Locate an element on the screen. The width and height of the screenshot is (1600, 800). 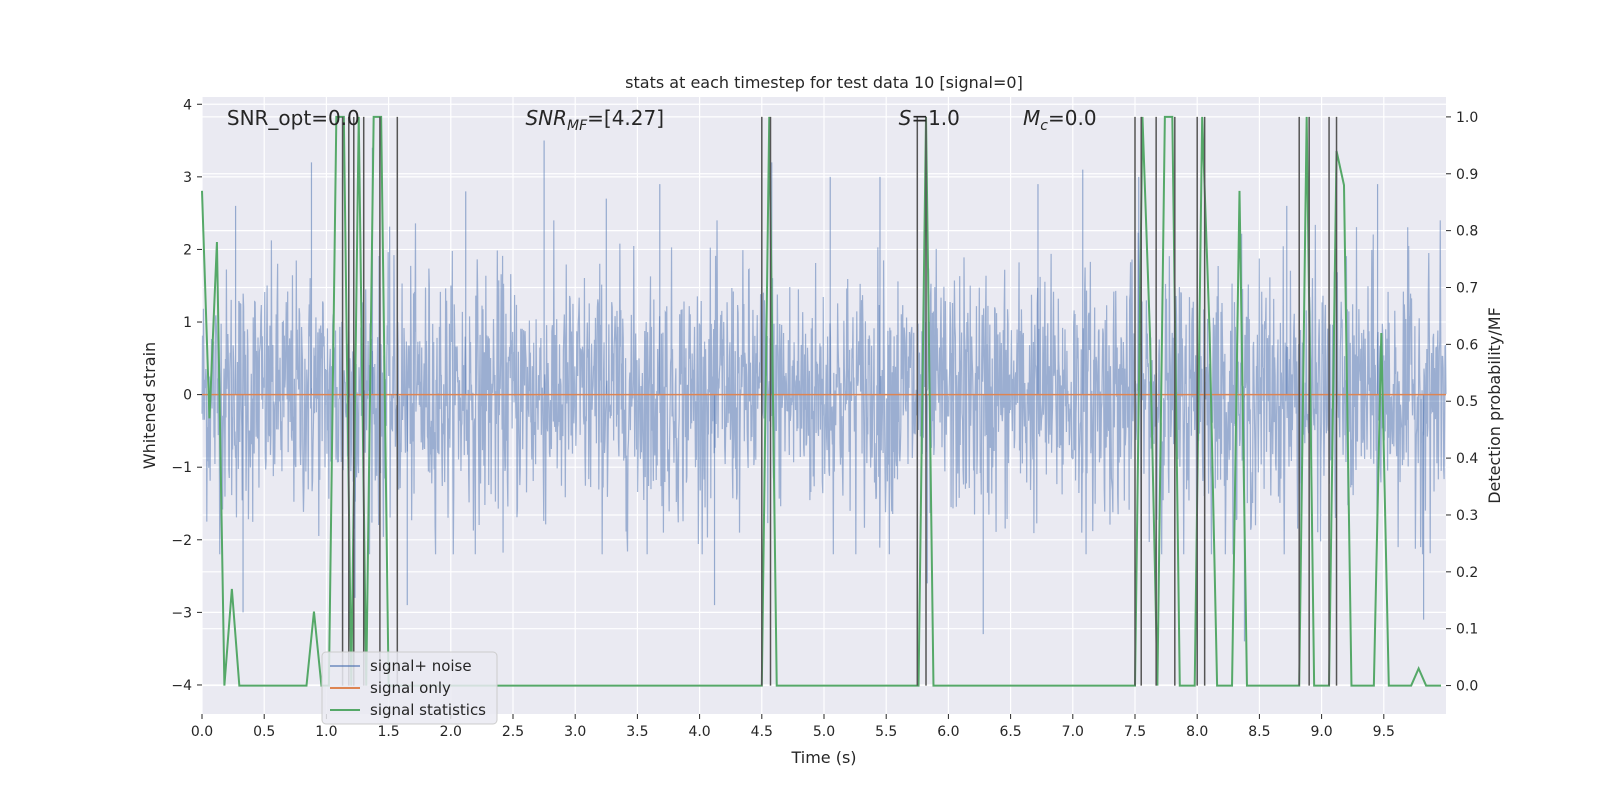
legend-label: signal statistics is located at coordinates (428, 710).